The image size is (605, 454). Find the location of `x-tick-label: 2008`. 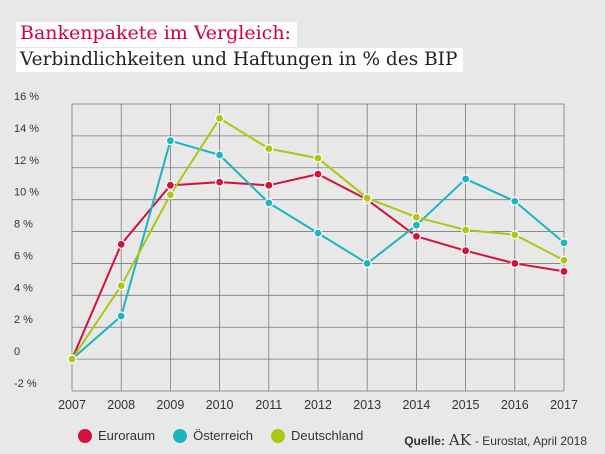

x-tick-label: 2008 is located at coordinates (121, 405).